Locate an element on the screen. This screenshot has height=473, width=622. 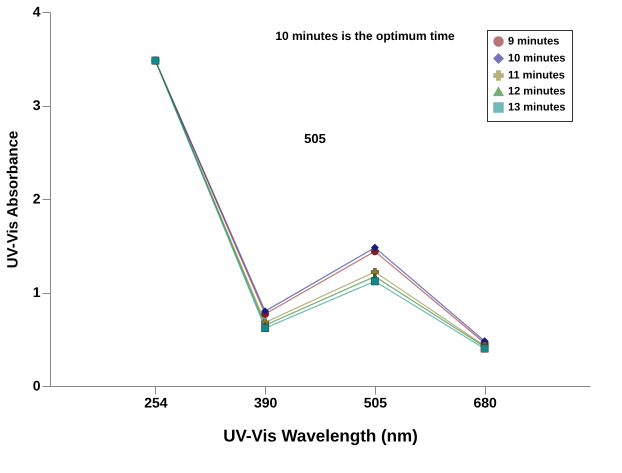
legend-label: 13 minutes is located at coordinates (537, 108).